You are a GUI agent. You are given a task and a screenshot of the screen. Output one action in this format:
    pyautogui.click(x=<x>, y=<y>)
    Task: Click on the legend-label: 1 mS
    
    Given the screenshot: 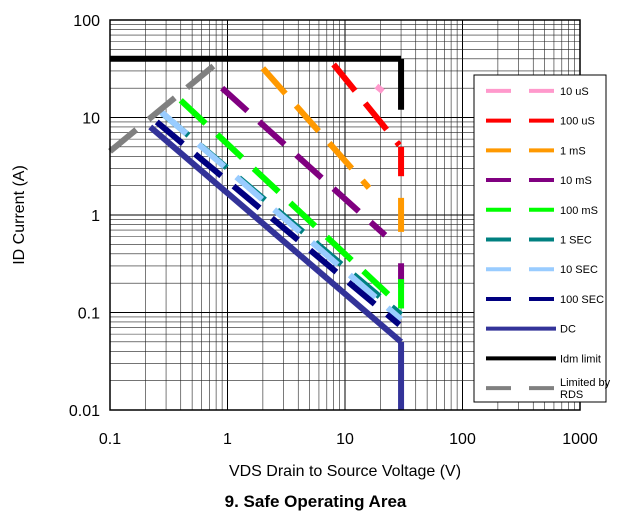 What is the action you would take?
    pyautogui.click(x=573, y=151)
    